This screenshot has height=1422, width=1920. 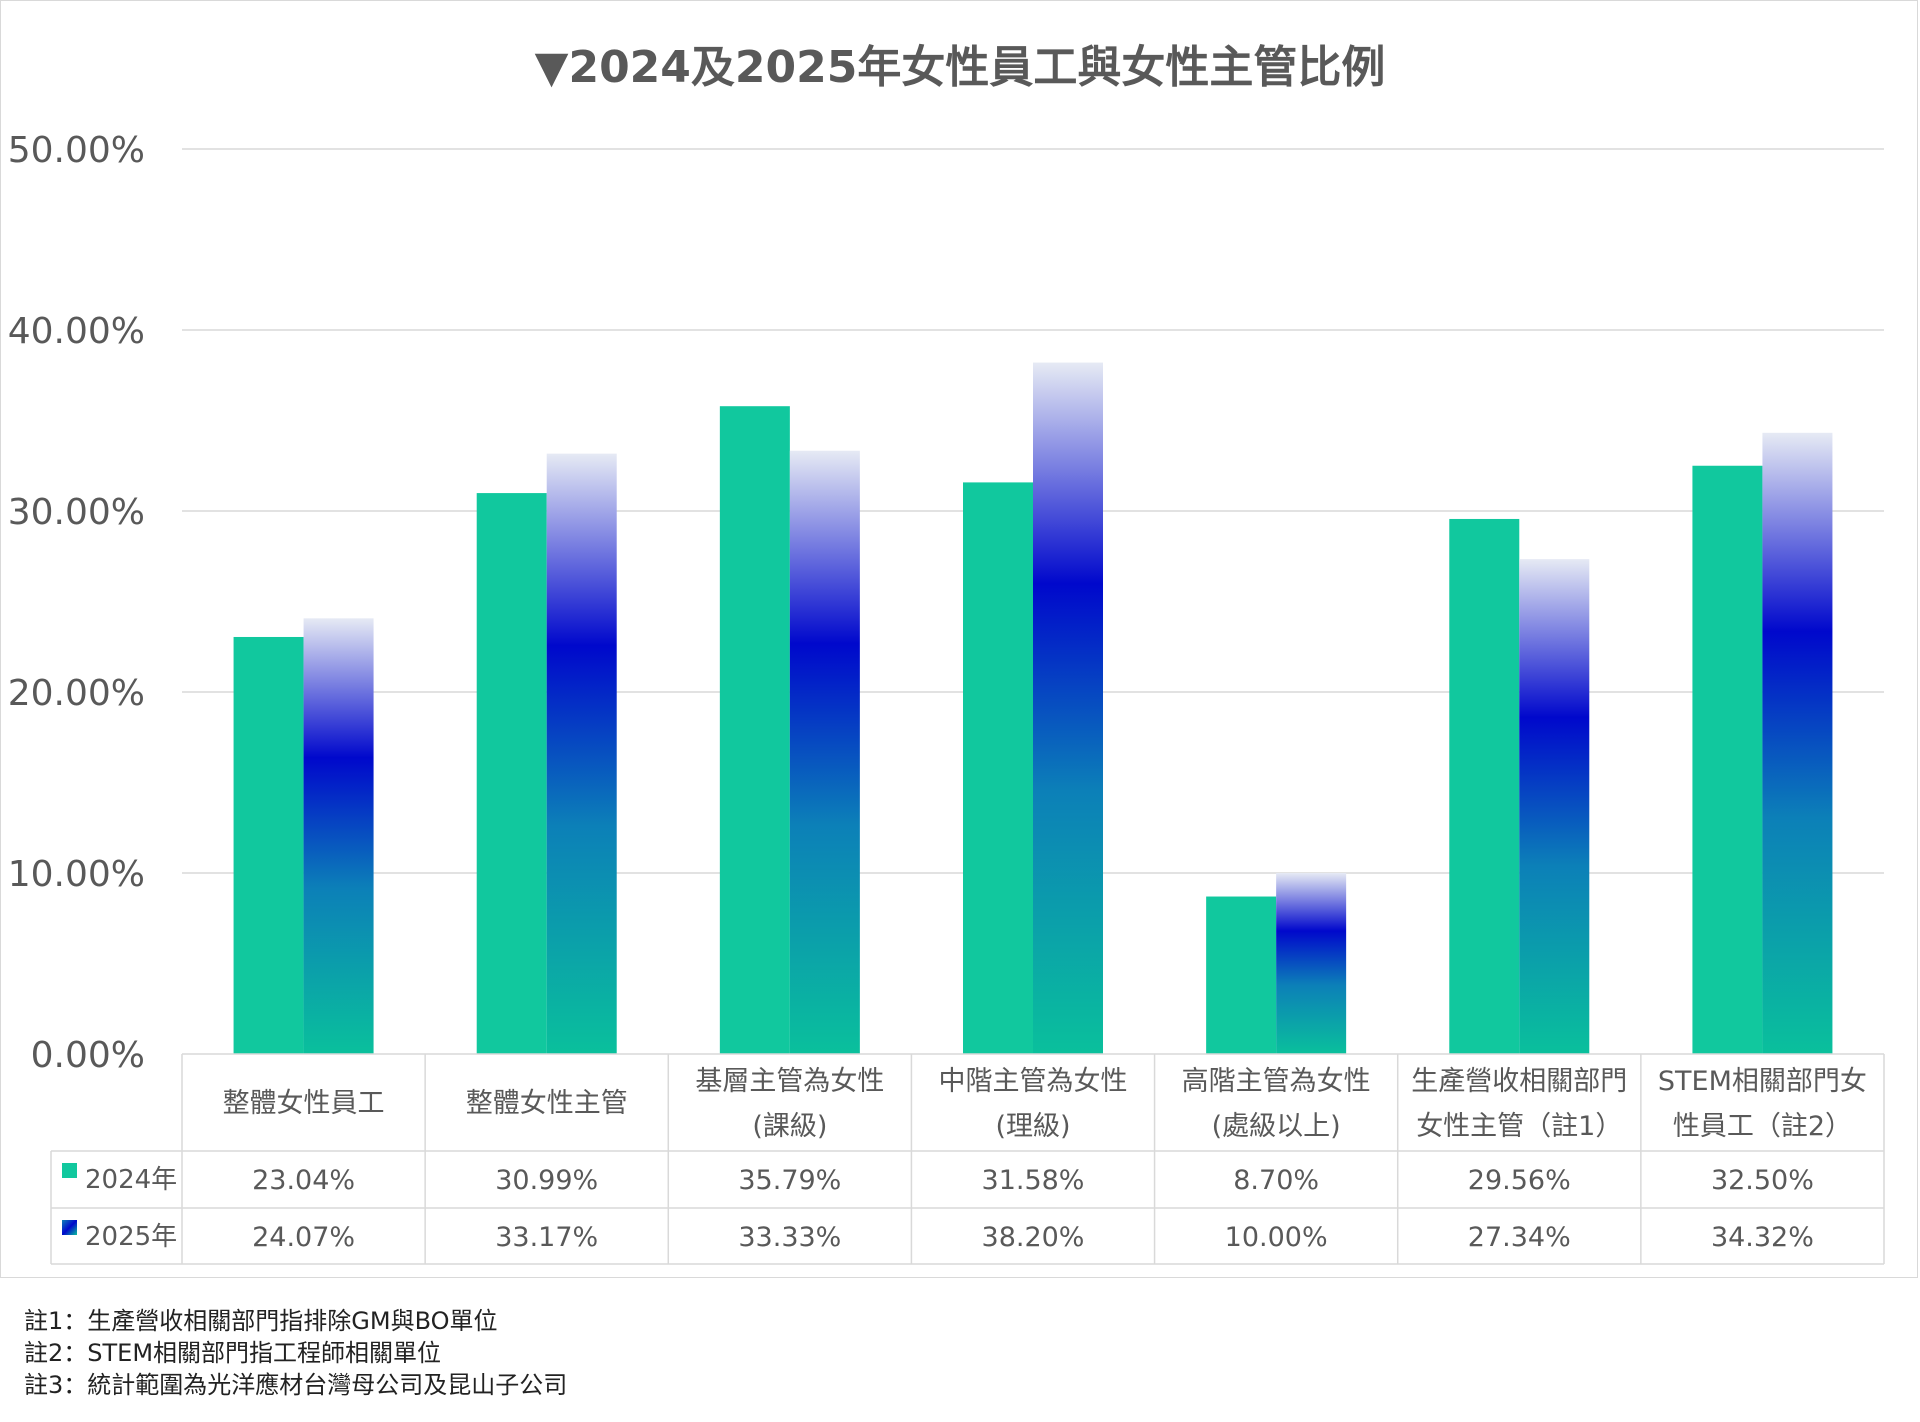 I want to click on table-value-cell: 24.07%, so click(x=303, y=1237).